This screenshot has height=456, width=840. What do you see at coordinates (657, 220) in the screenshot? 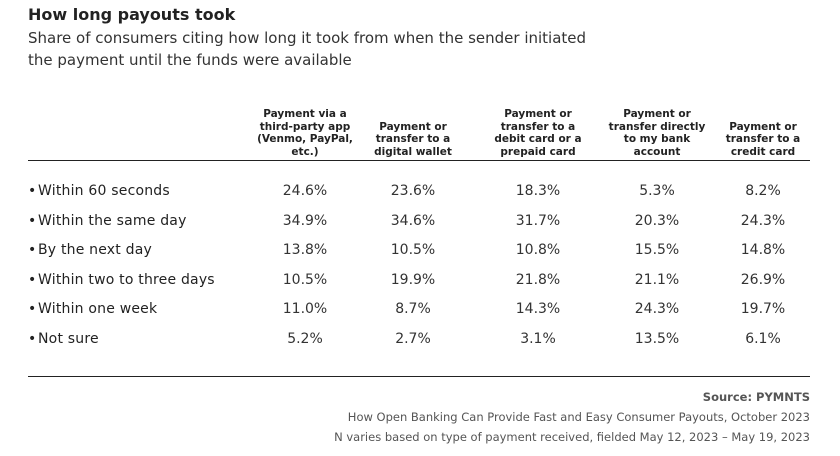
I see `cell: 20.3%` at bounding box center [657, 220].